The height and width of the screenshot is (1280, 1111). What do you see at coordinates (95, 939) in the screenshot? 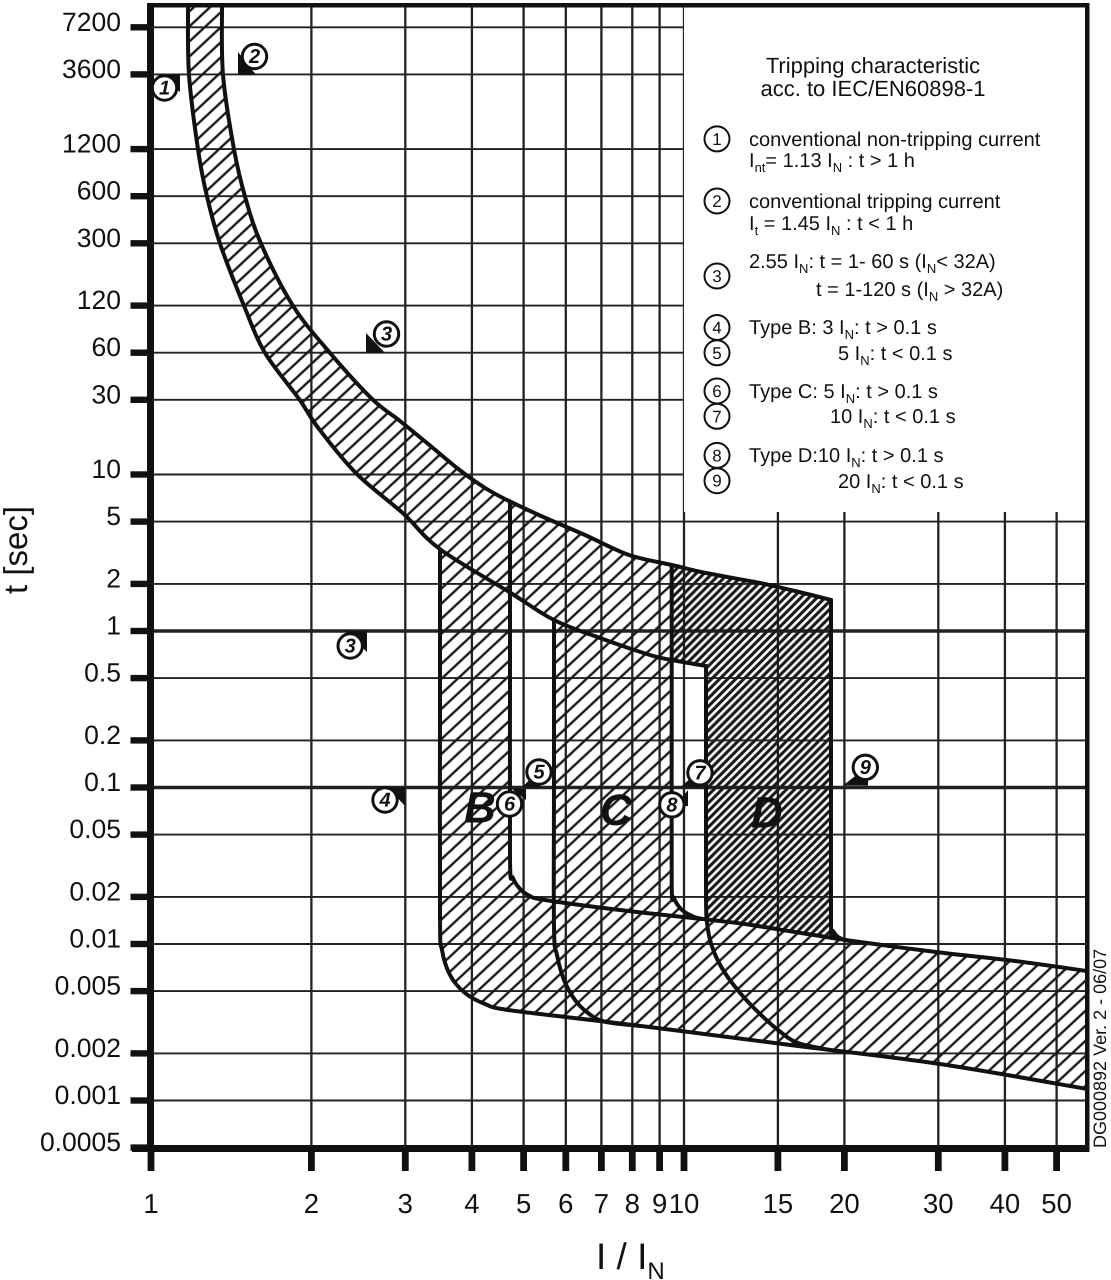
I see `svg-text: 0.01` at bounding box center [95, 939].